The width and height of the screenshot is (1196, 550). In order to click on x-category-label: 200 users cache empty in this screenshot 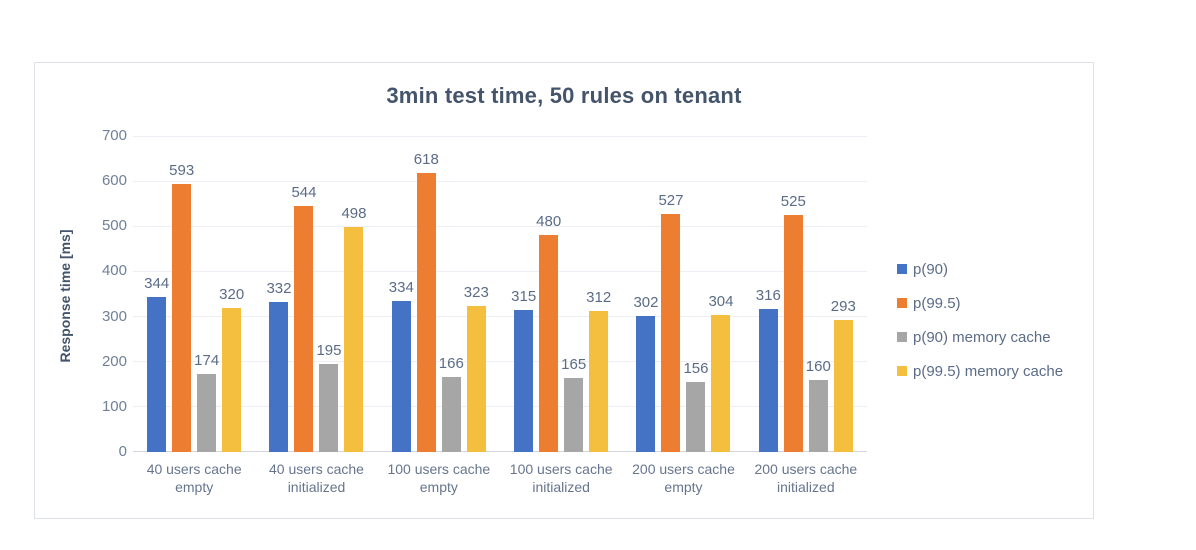, I will do `click(683, 478)`.